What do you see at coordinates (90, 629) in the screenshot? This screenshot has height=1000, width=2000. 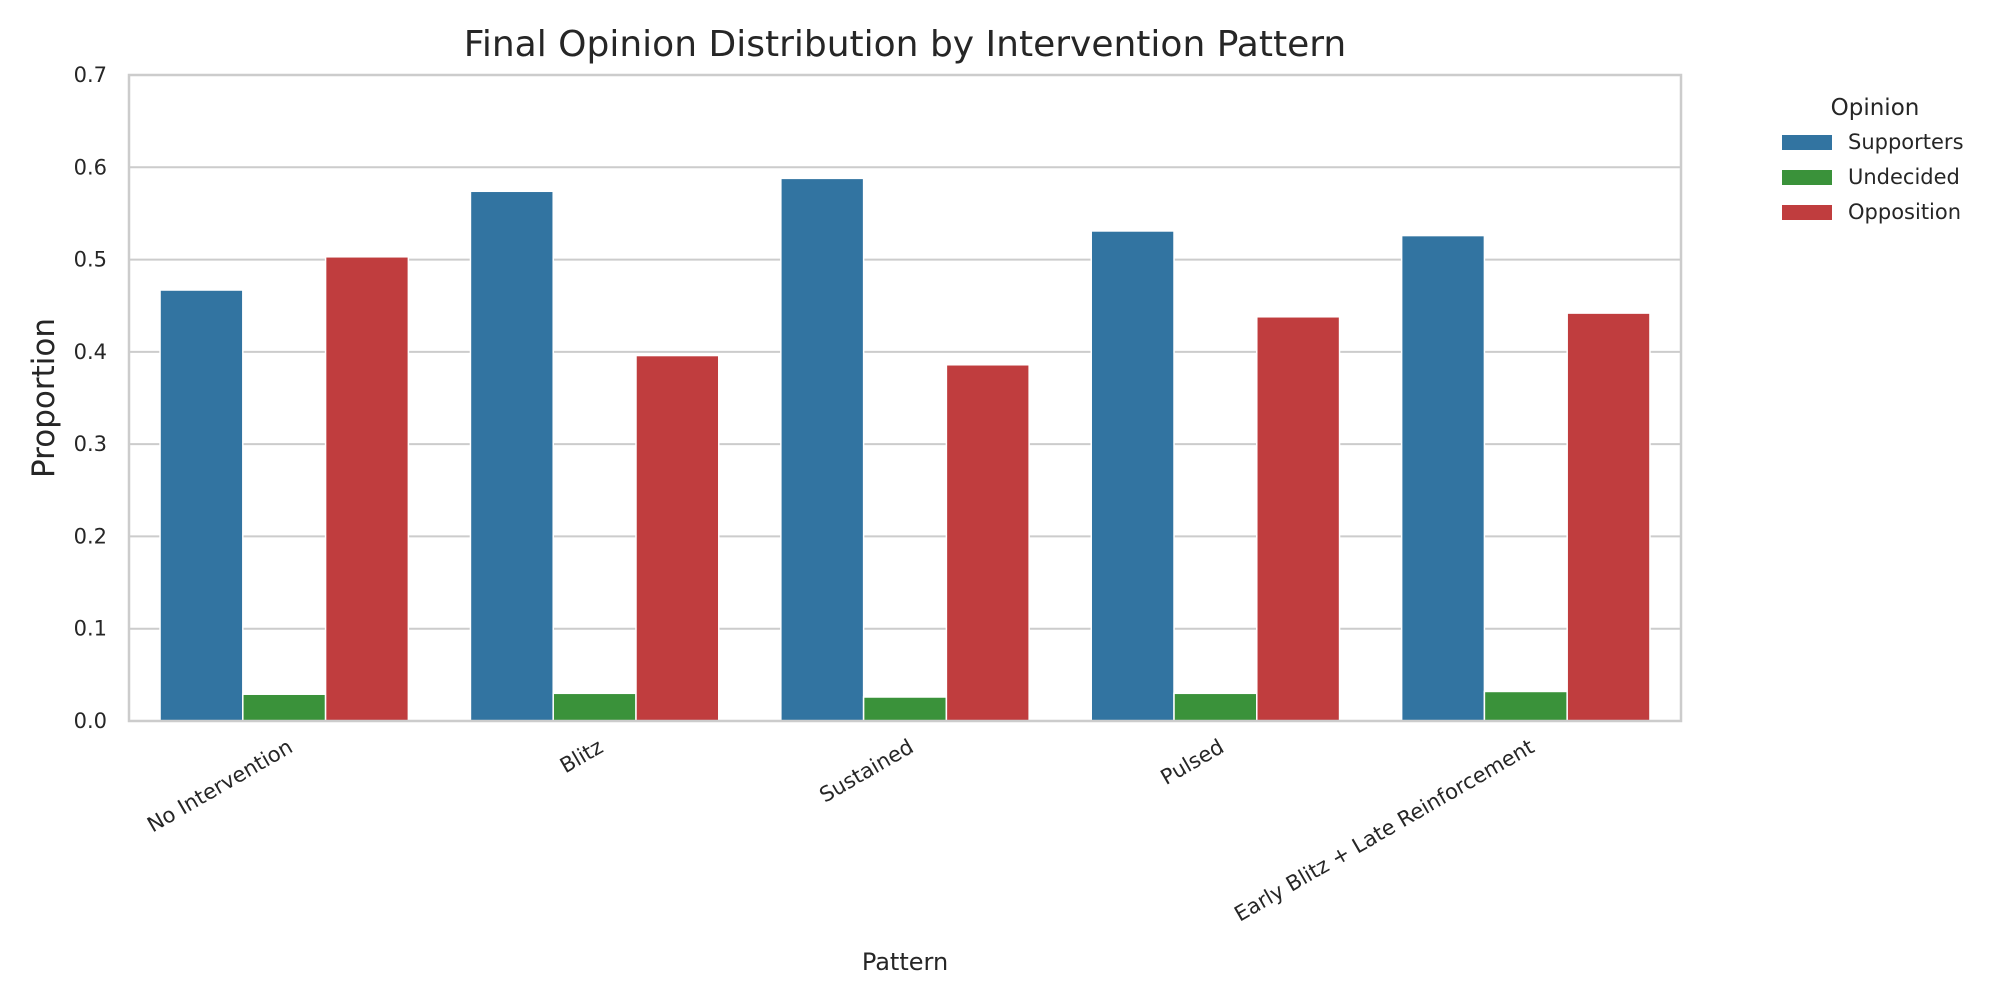 I see `y-tick-label: 0.1` at bounding box center [90, 629].